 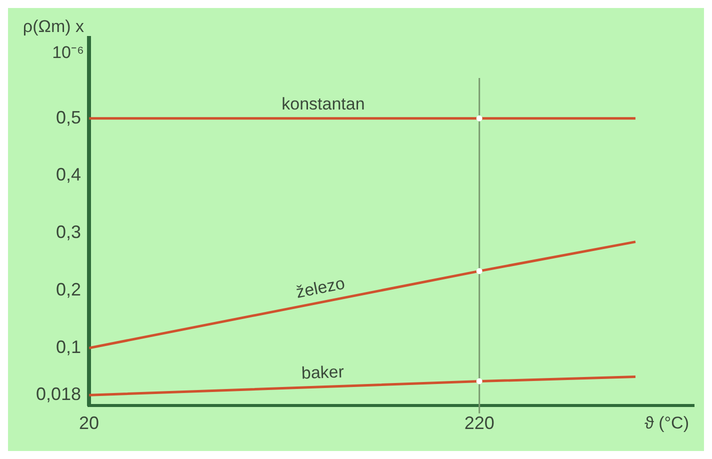 What do you see at coordinates (320, 288) in the screenshot?
I see `text: železo` at bounding box center [320, 288].